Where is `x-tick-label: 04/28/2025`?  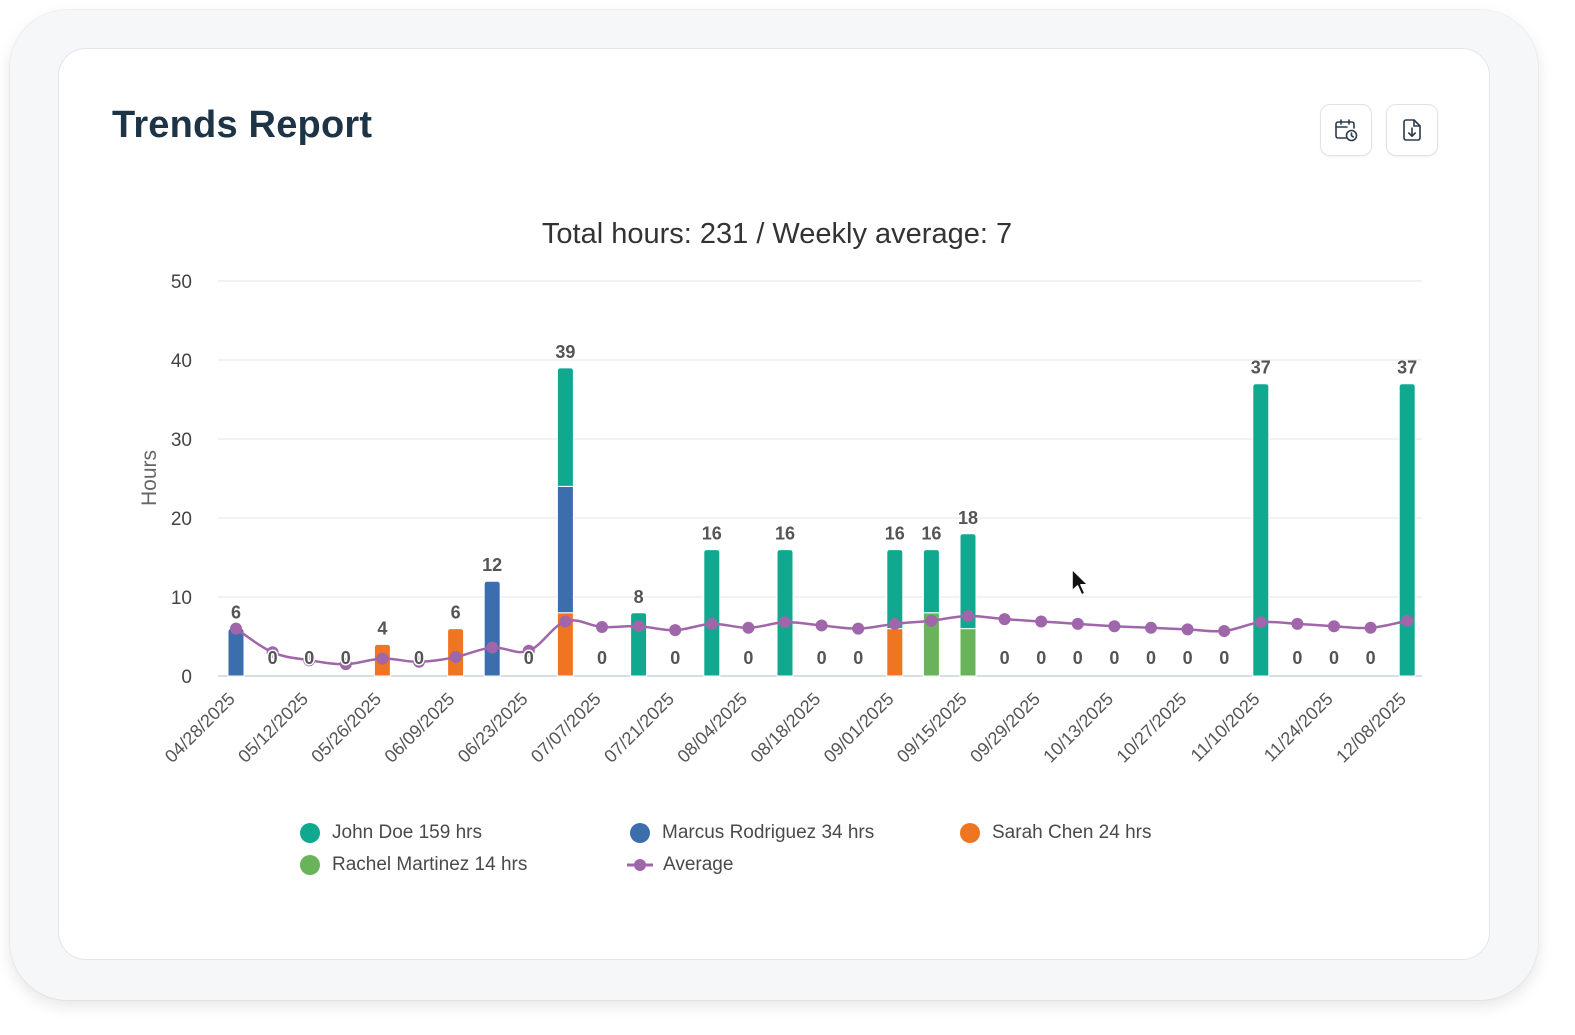
x-tick-label: 04/28/2025 is located at coordinates (200, 728).